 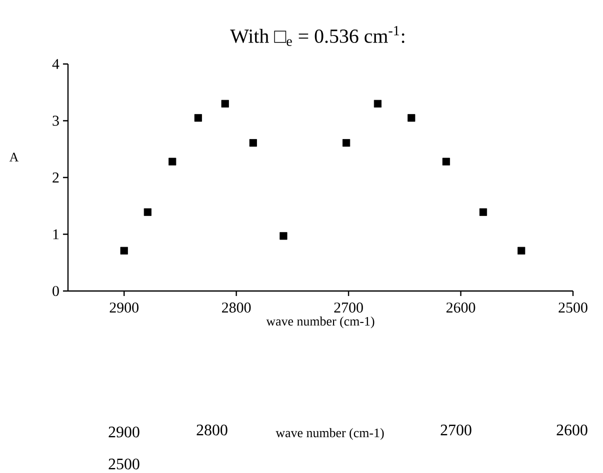 I want to click on y-tick-label: 3, so click(x=55, y=121).